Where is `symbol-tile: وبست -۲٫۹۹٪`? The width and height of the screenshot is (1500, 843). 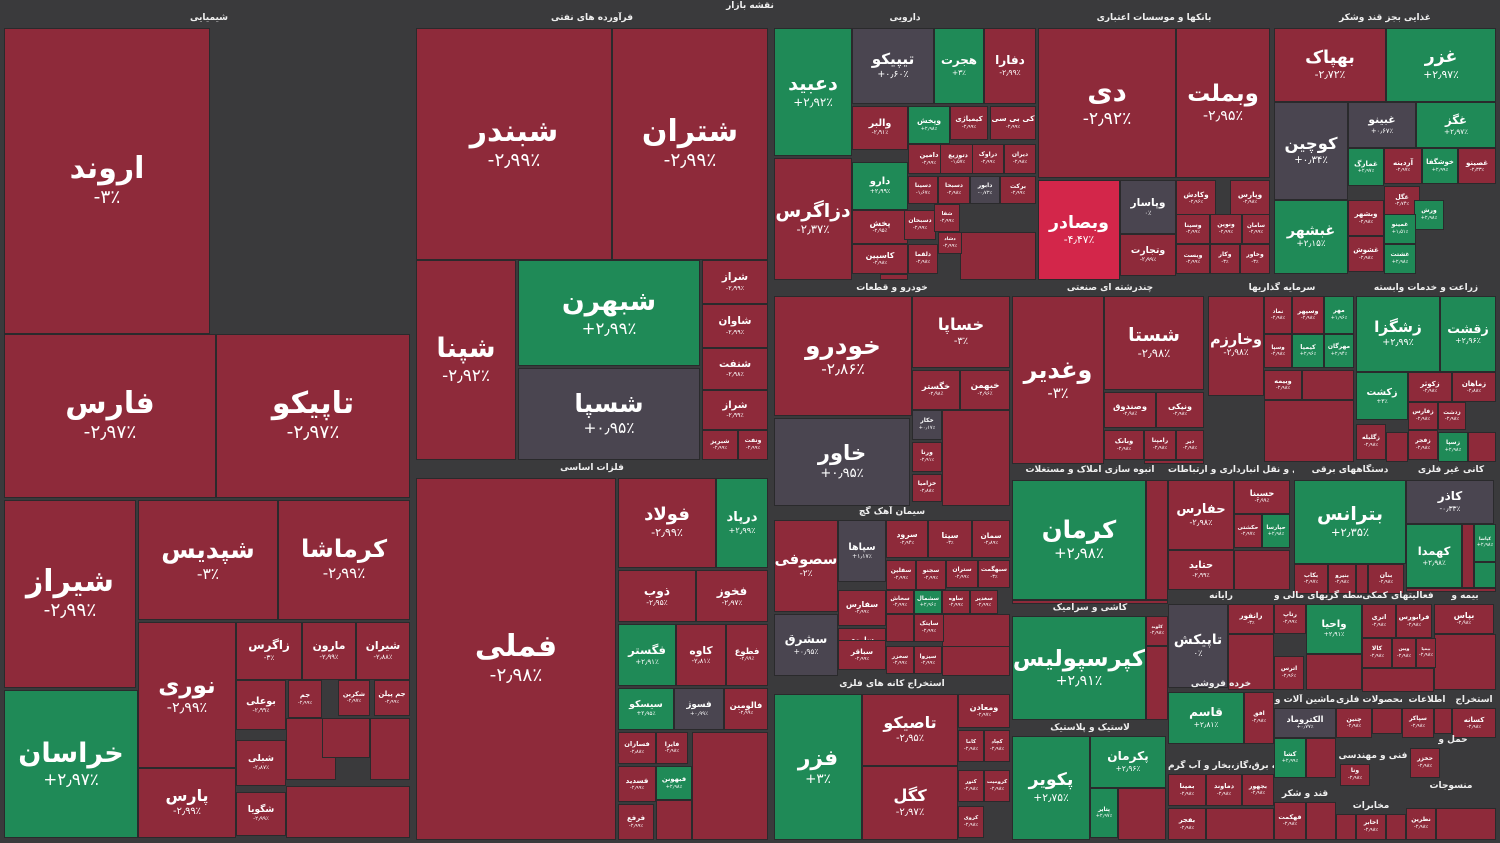
symbol-tile: وبست -۲٫۹۹٪ is located at coordinates (1193, 259).